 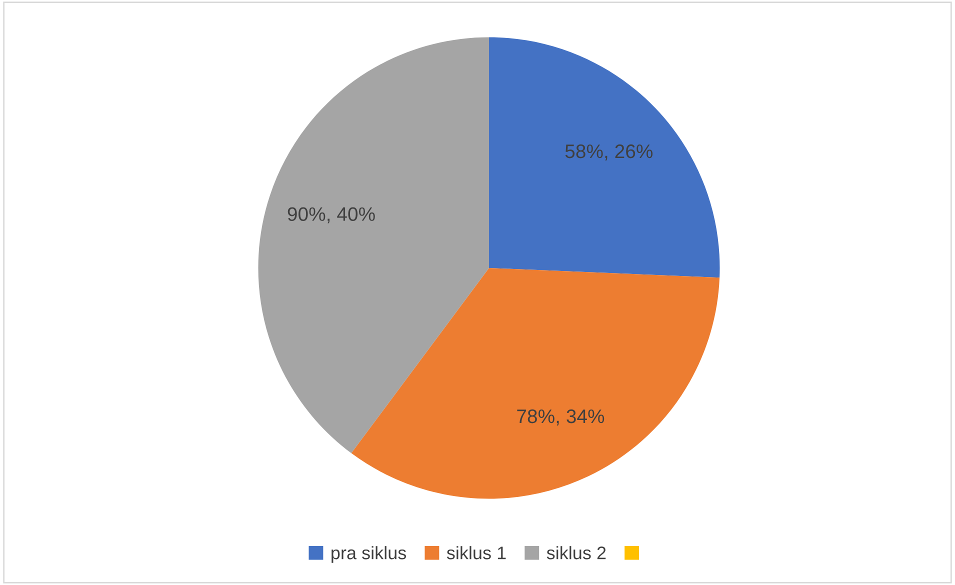 What do you see at coordinates (560, 417) in the screenshot?
I see `data-label: 78%, 34%` at bounding box center [560, 417].